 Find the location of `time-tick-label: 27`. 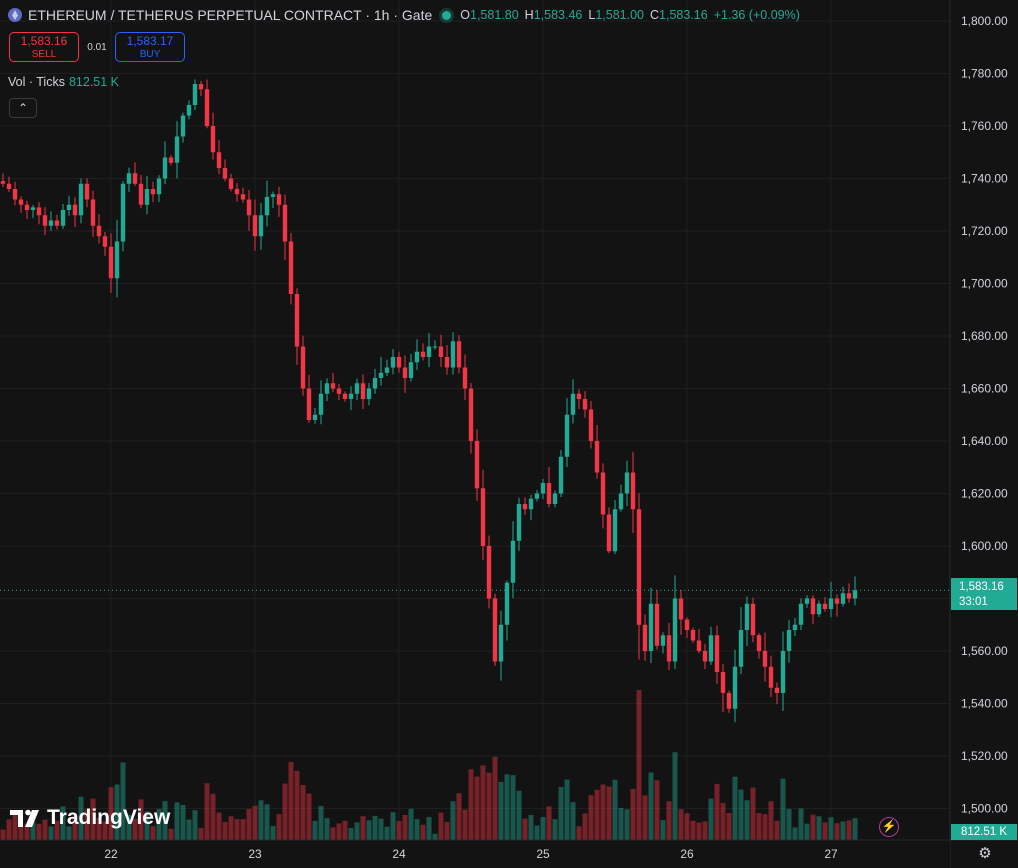

time-tick-label: 27 is located at coordinates (831, 854).